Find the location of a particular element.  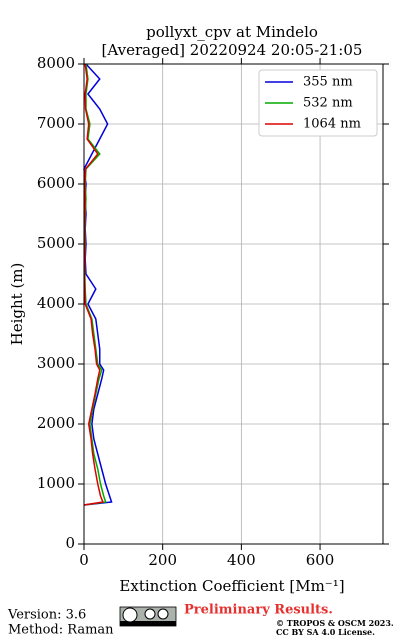

y-tick-label: 5000 is located at coordinates (56, 243).